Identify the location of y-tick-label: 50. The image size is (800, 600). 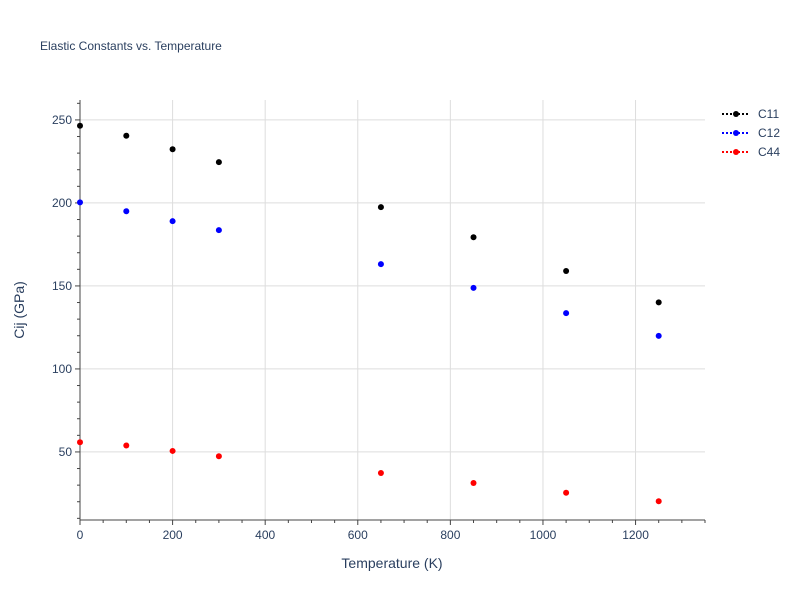
(66, 452).